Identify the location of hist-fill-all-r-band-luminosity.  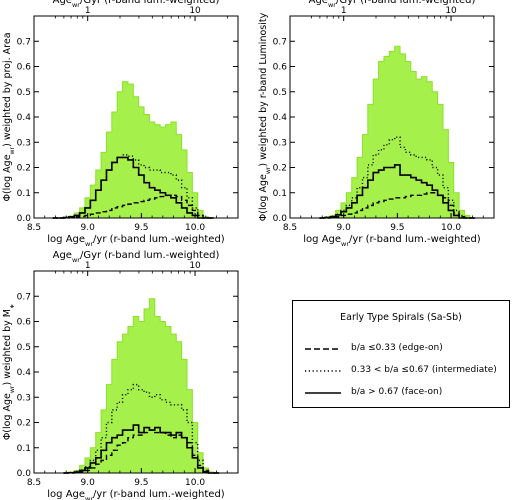
(397, 132).